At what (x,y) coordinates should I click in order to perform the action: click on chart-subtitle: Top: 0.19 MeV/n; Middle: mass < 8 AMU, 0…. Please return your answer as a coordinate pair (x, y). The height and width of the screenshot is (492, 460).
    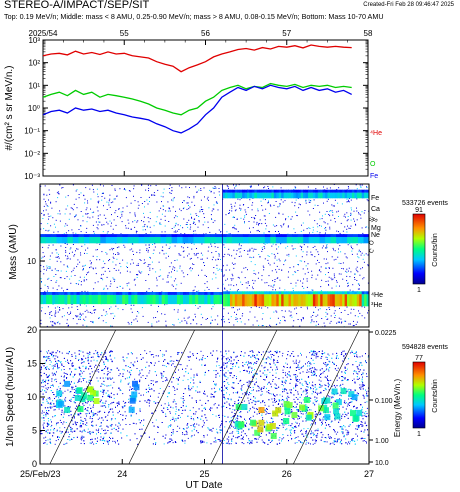
    Looking at the image, I should click on (194, 16).